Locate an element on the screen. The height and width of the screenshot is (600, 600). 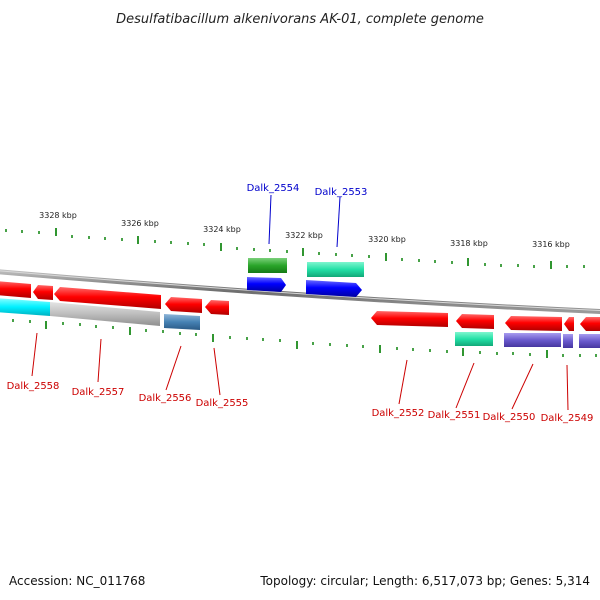
inner-tick-ruler is located at coordinates (304, 338).